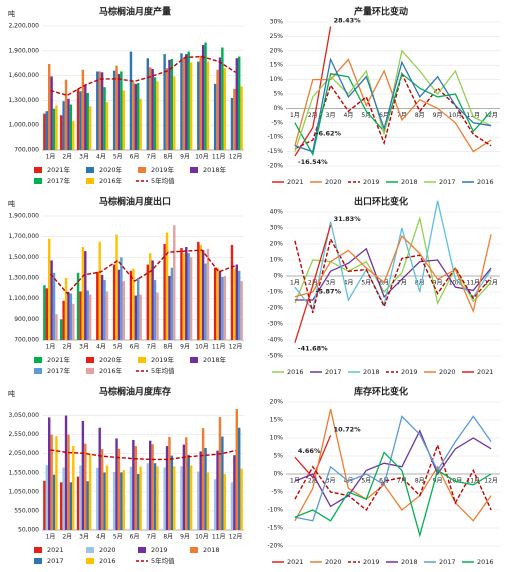 The image size is (506, 572). I want to click on legend-label: 2021, so click(485, 372).